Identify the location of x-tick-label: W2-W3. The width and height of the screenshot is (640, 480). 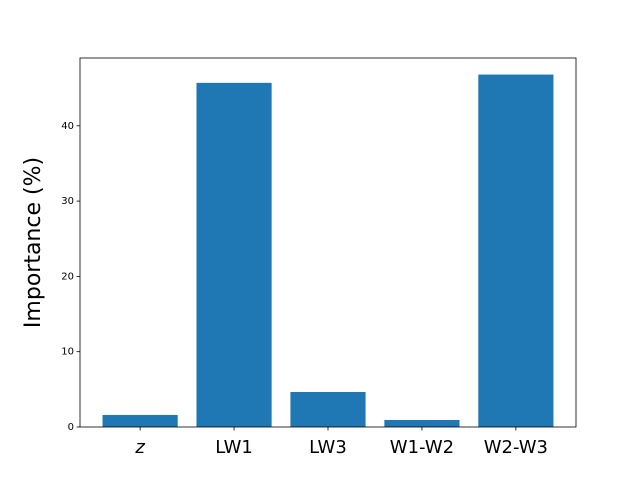
(516, 447).